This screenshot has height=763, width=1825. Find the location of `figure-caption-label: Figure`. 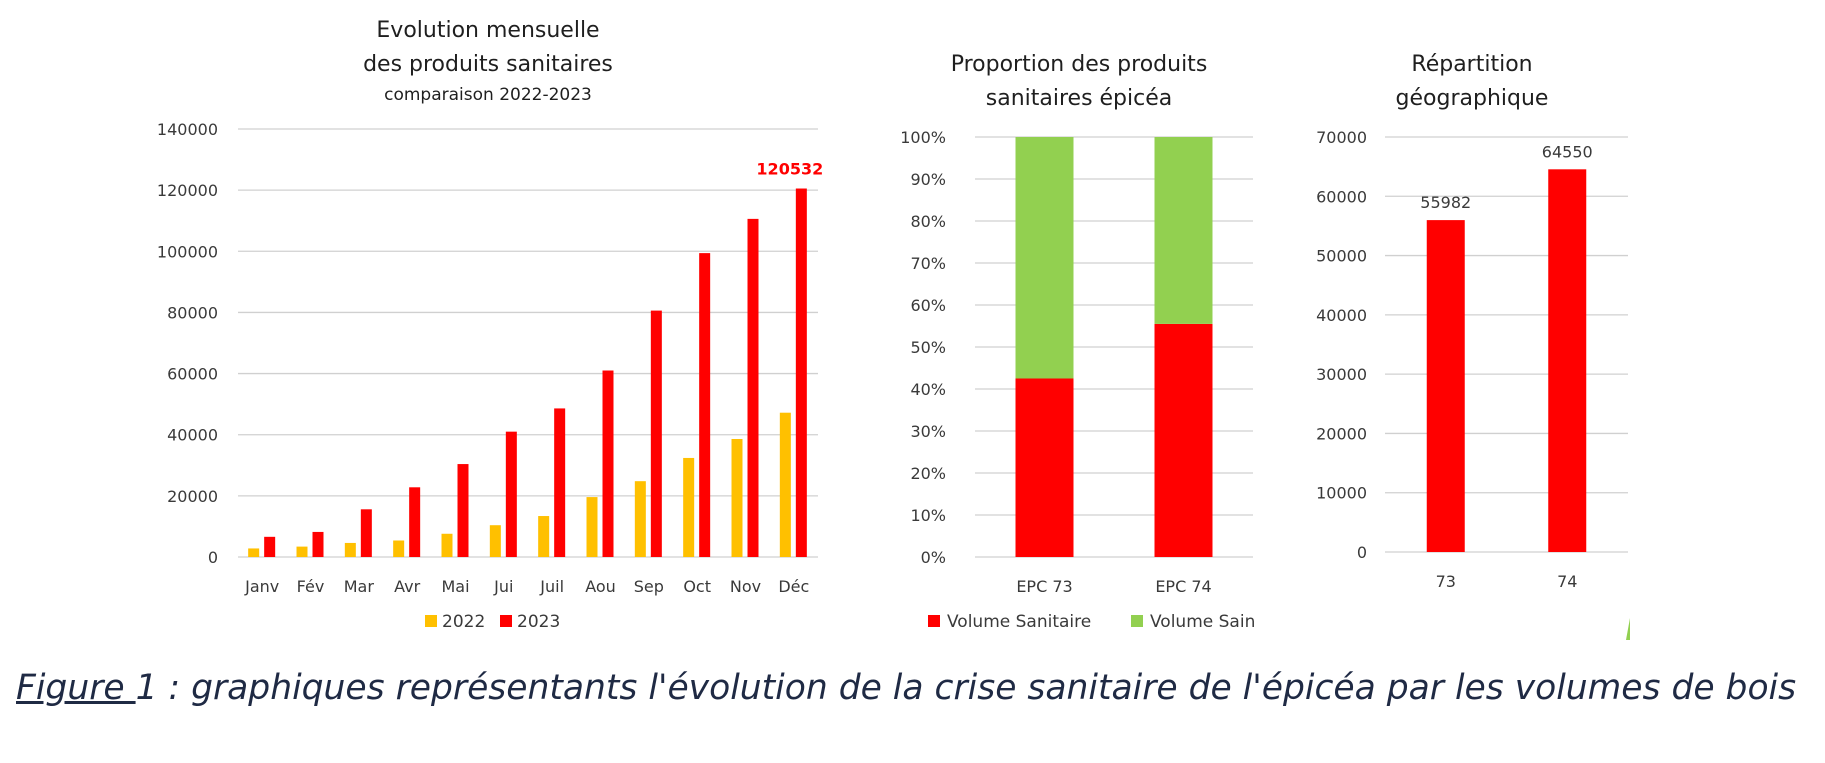

figure-caption-label: Figure is located at coordinates (76, 688).